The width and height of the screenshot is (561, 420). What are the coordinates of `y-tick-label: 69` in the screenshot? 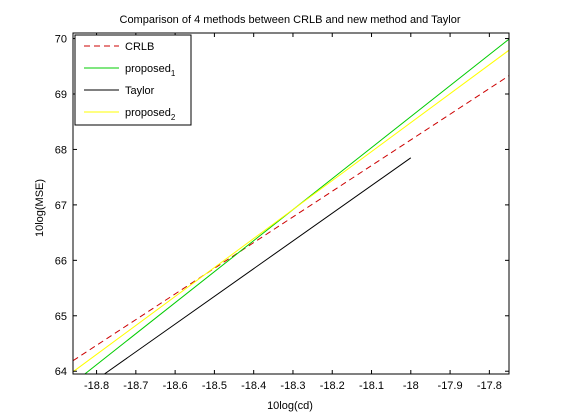 It's located at (61, 95).